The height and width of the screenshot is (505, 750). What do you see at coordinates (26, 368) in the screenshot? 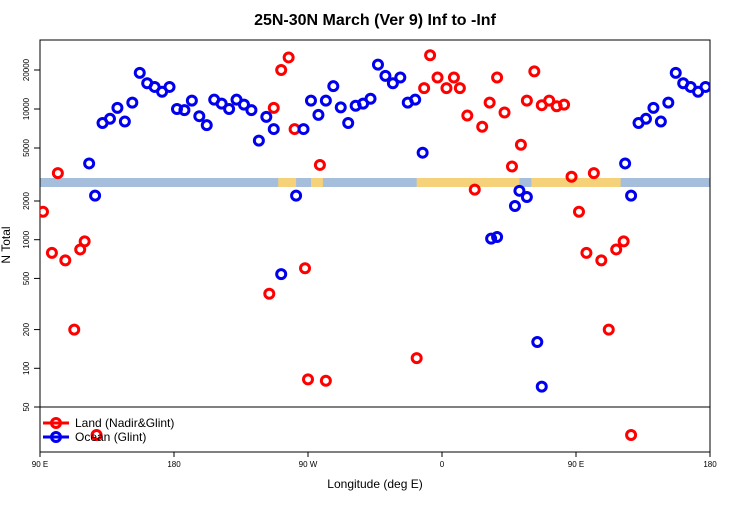
I see `y-tick-label: 100` at bounding box center [26, 368].